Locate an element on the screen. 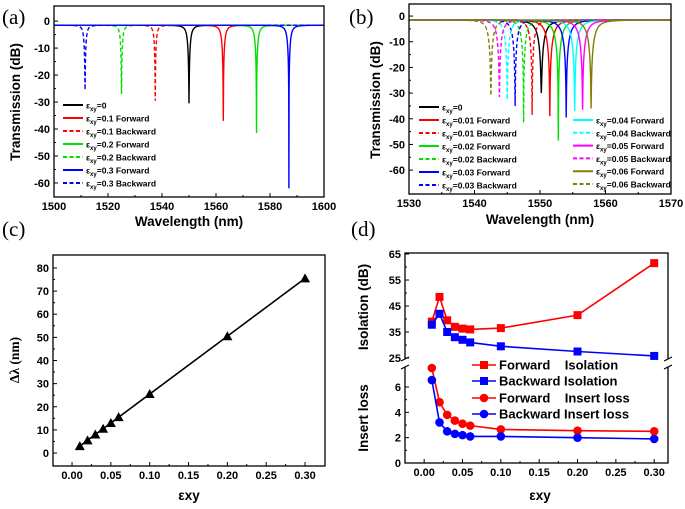 This screenshot has width=685, height=509. y-tick-label: 70 is located at coordinates (43, 292).